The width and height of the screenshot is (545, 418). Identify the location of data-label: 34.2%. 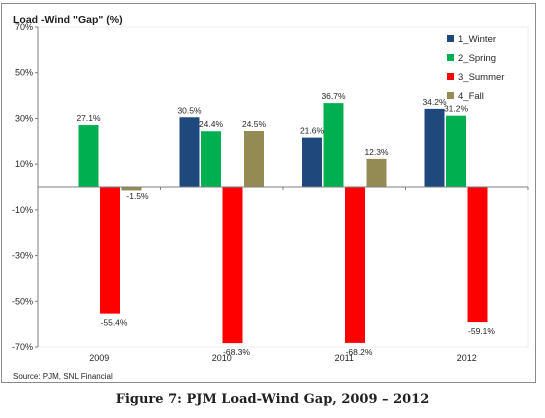
(434, 102).